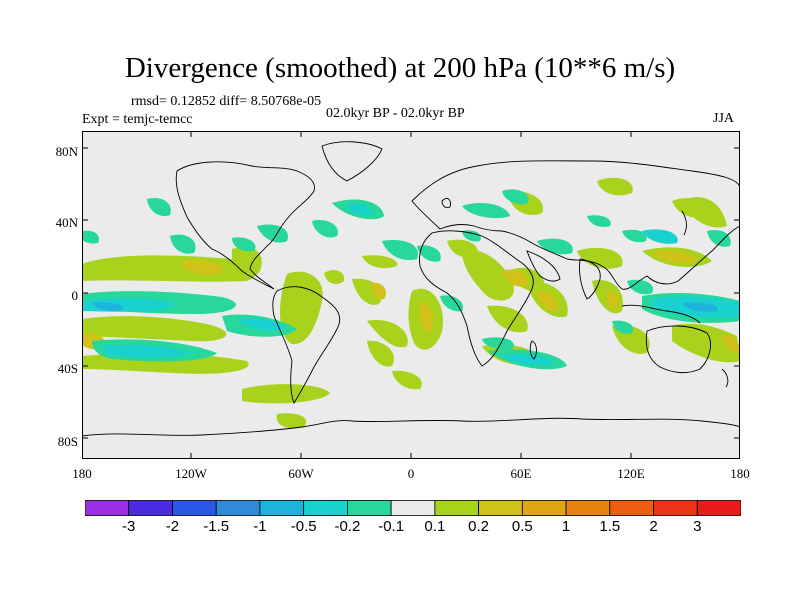 The image size is (800, 600). Describe the element at coordinates (411, 473) in the screenshot. I see `lon-label-0: 0` at that location.